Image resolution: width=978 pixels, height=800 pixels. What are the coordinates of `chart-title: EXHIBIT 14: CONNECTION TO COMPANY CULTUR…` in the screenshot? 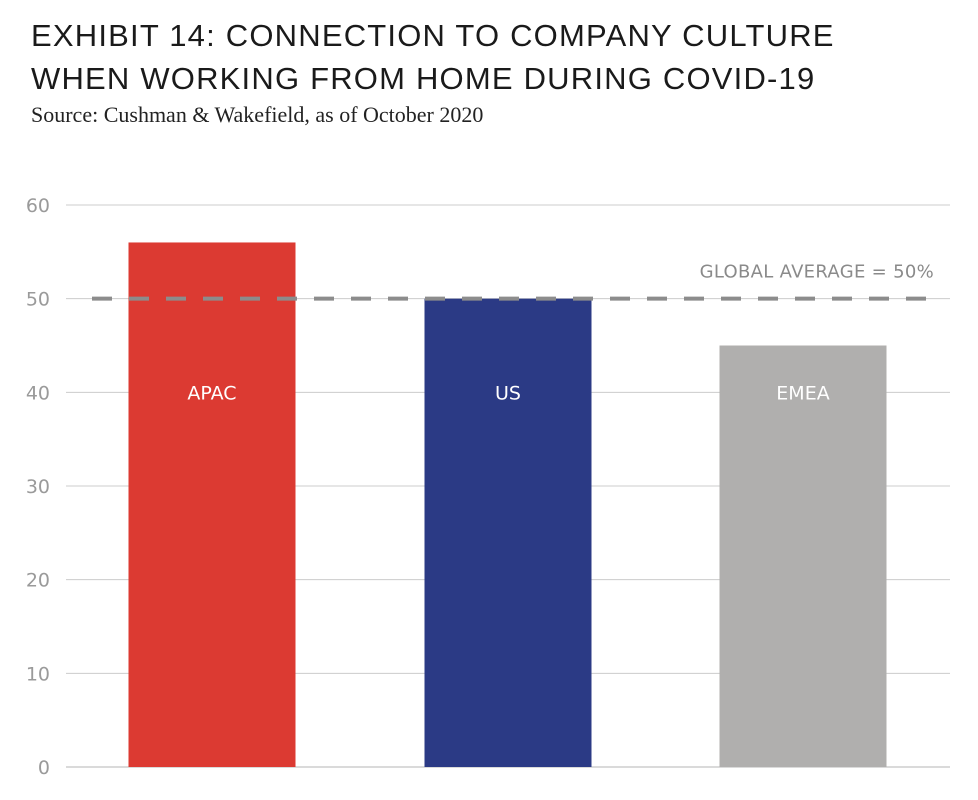 It's located at (433, 57).